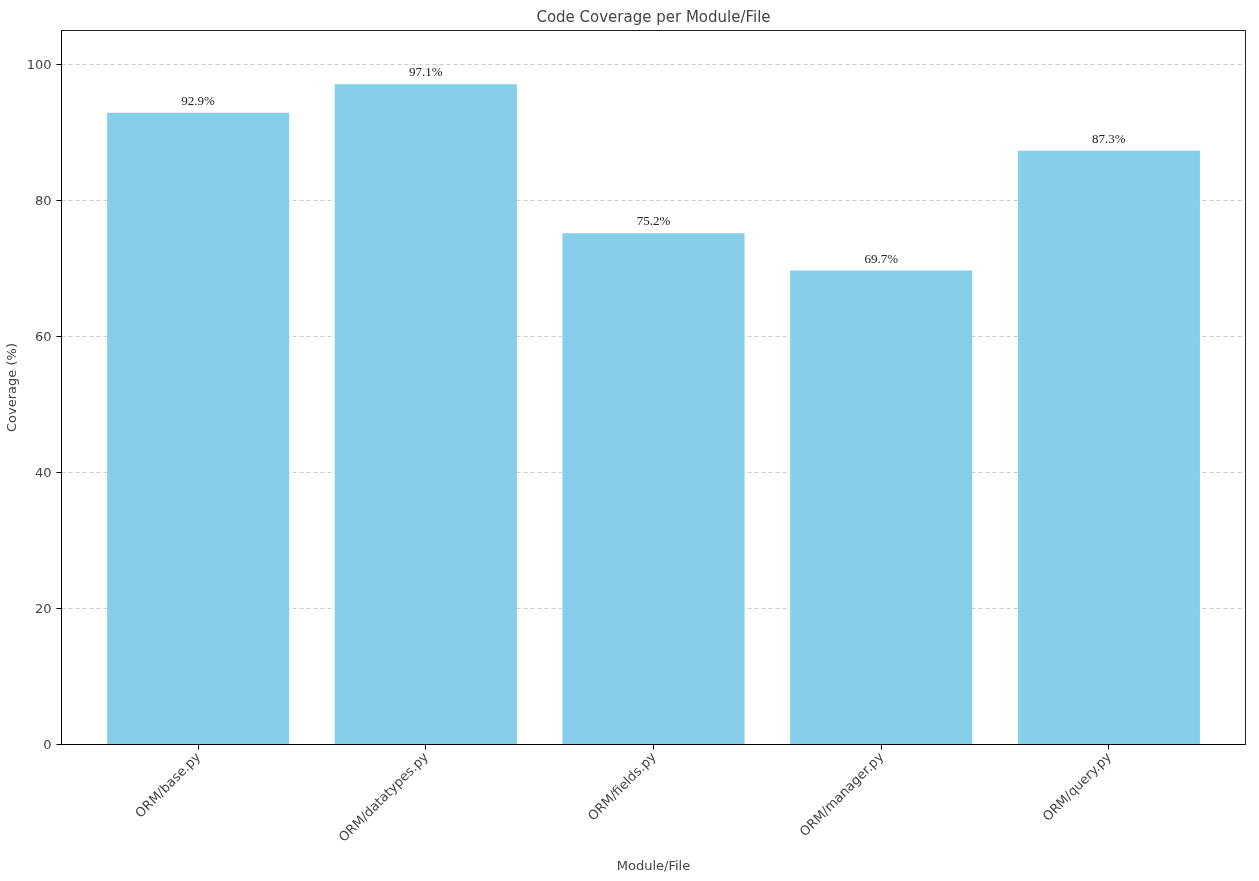 This screenshot has height=881, width=1259. I want to click on y-tick-label: 80, so click(43, 200).